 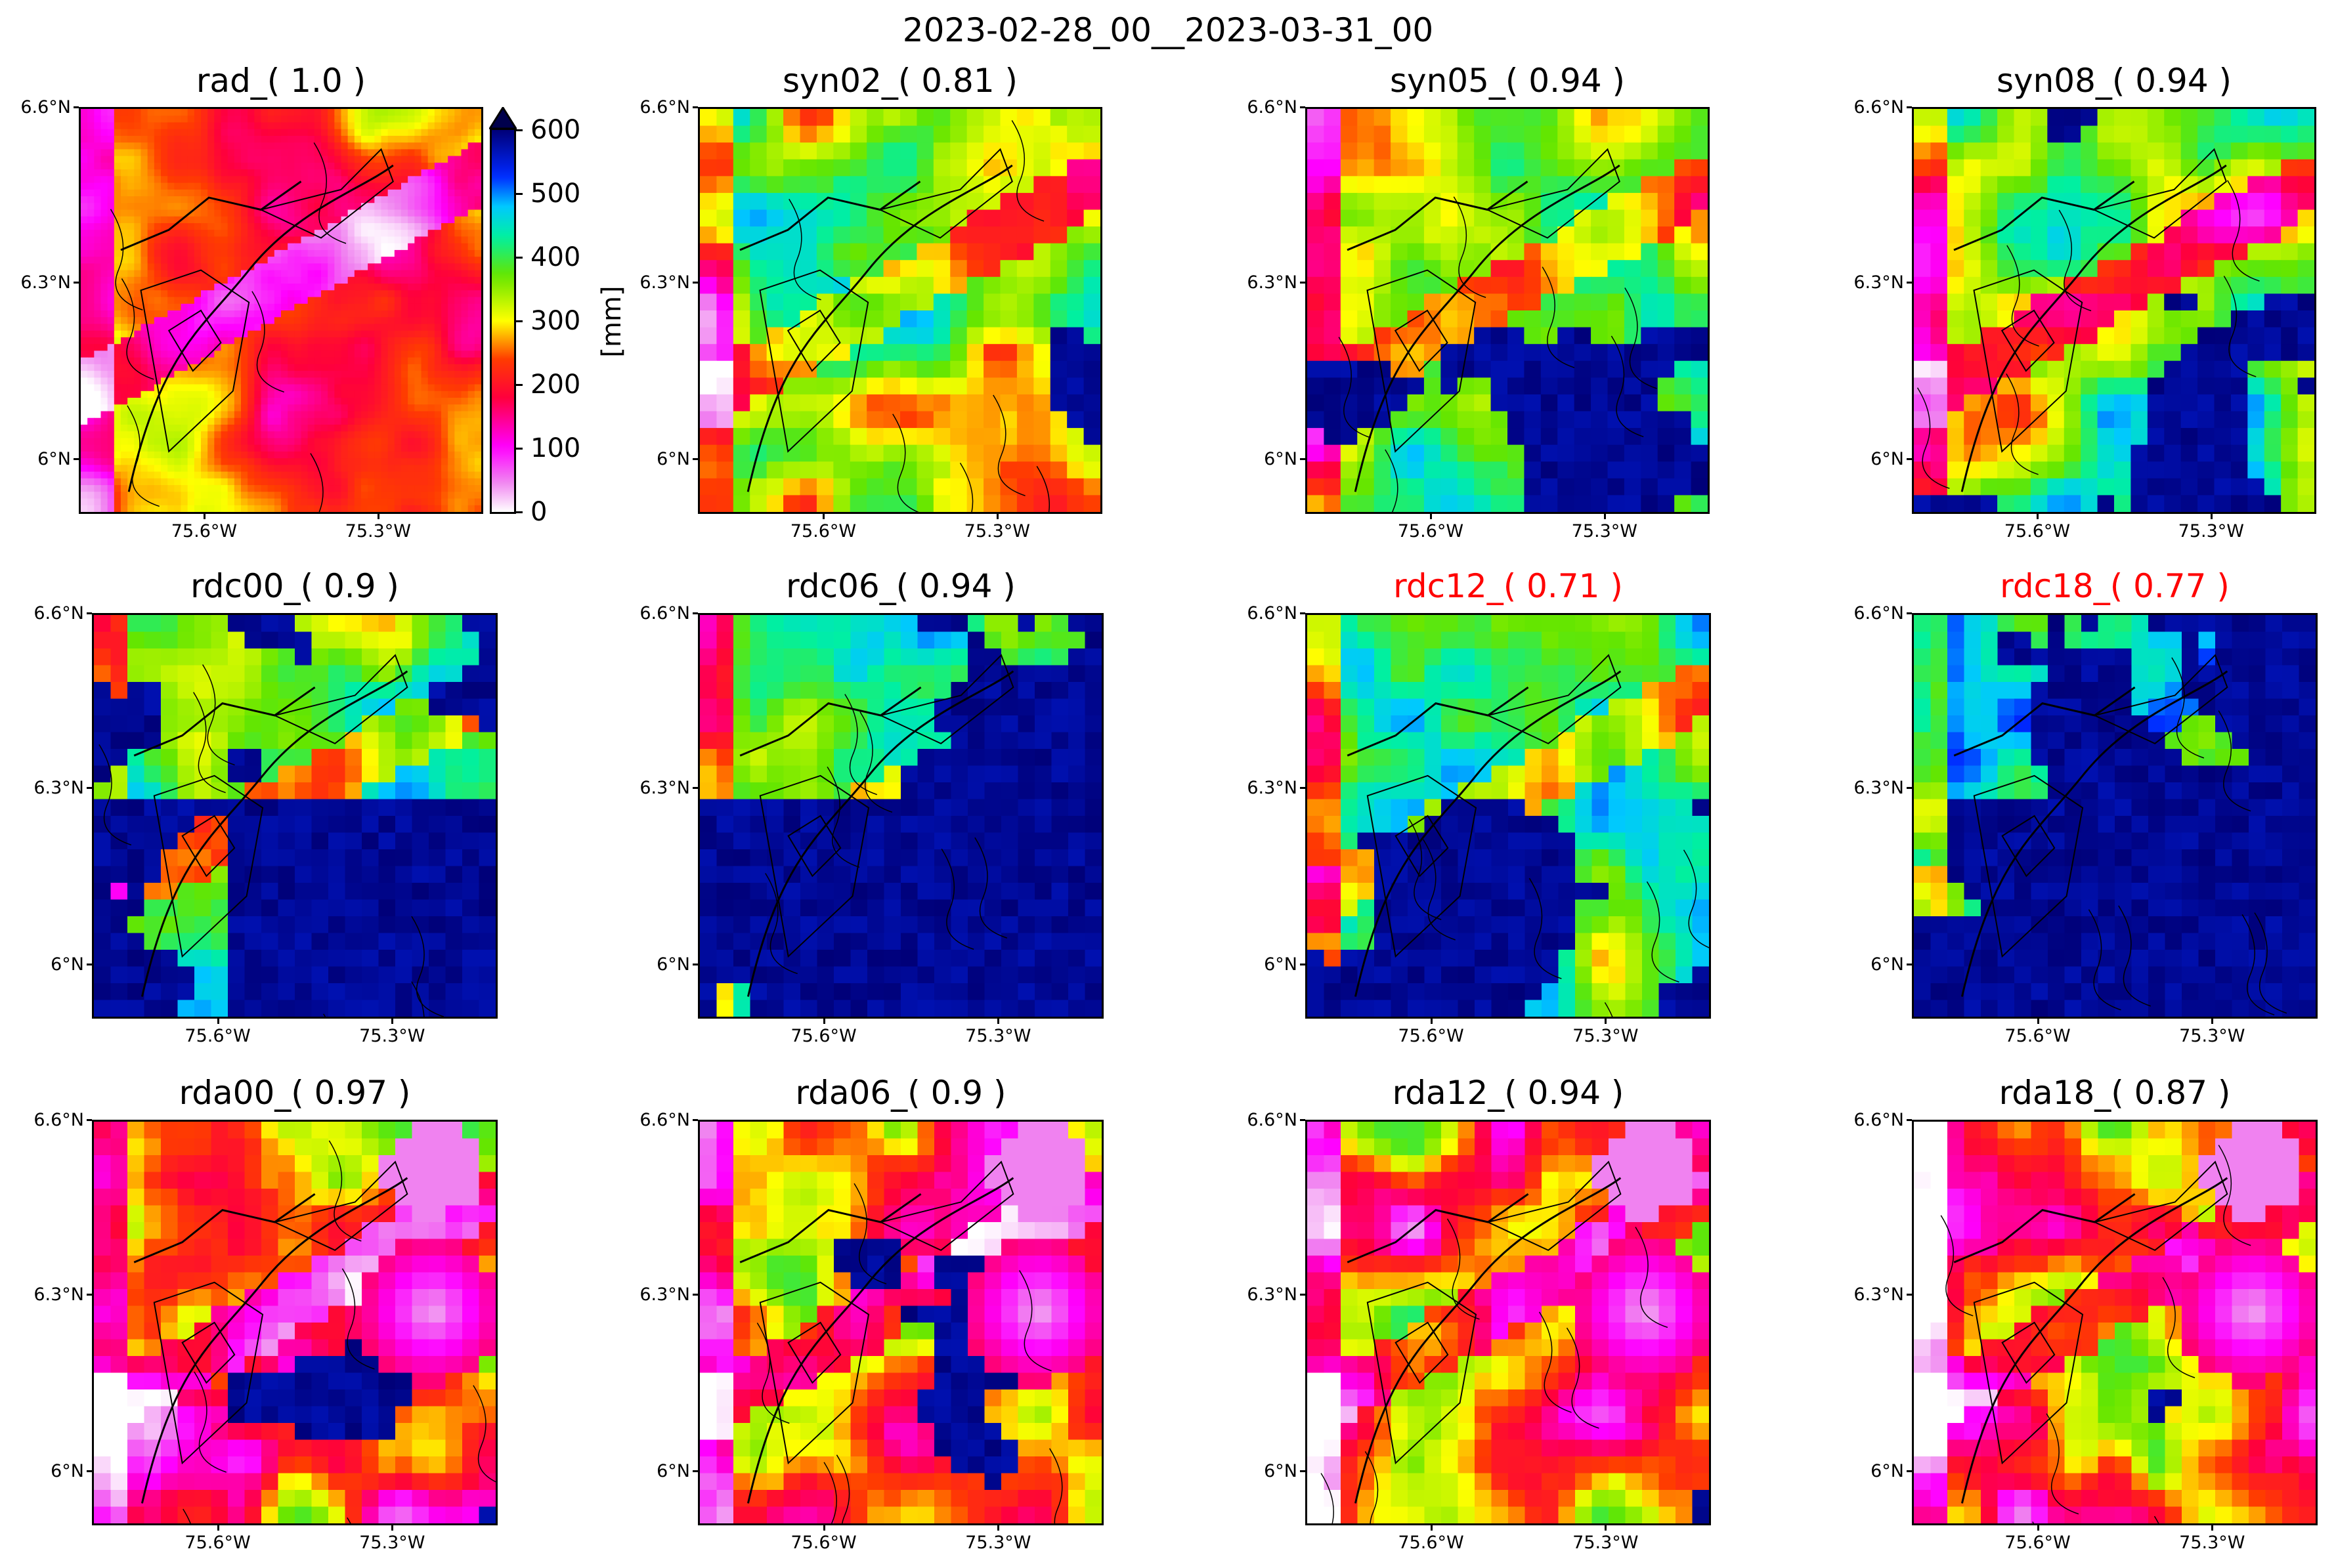 What do you see at coordinates (555, 321) in the screenshot?
I see `colorbar-tick-label: 300` at bounding box center [555, 321].